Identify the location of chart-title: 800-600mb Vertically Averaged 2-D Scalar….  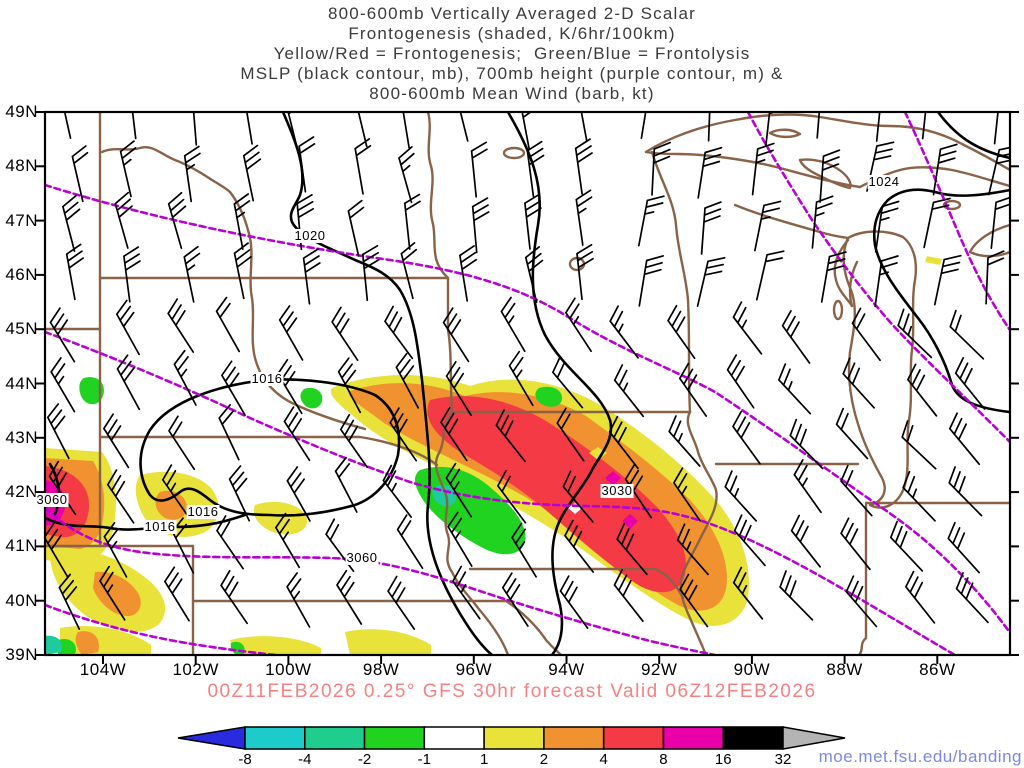
(512, 54).